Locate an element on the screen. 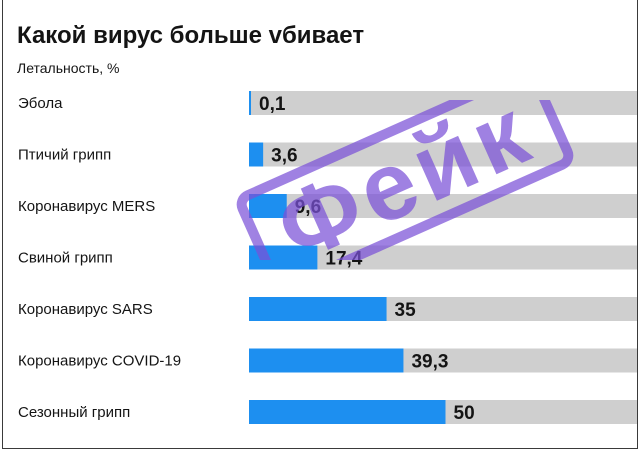  chart-title: Какой вирус больше vбивает is located at coordinates (191, 35).